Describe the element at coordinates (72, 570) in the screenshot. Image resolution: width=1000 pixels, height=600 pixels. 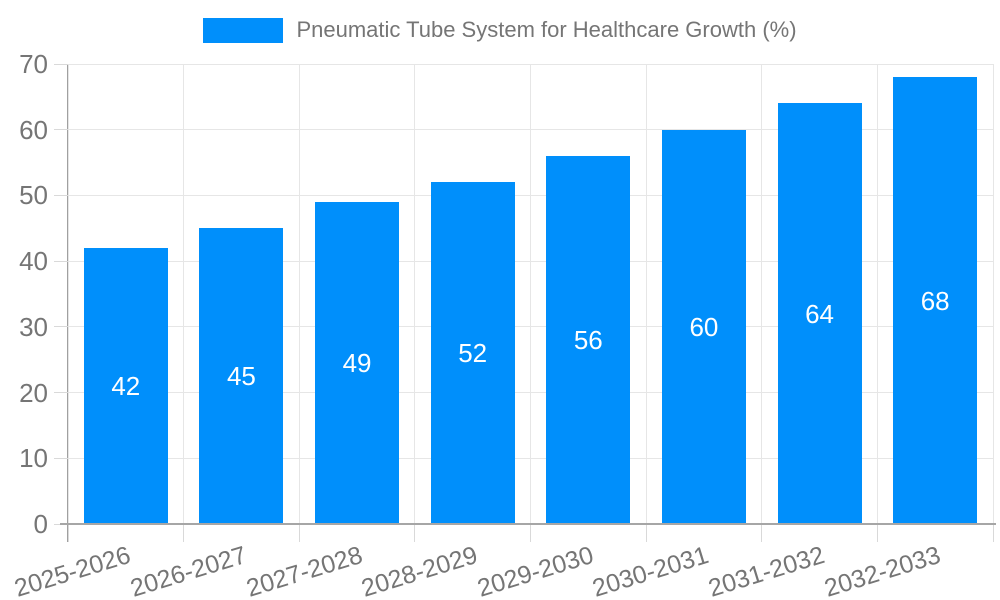
I see `x-axis-tick-label: 2025-2026` at that location.